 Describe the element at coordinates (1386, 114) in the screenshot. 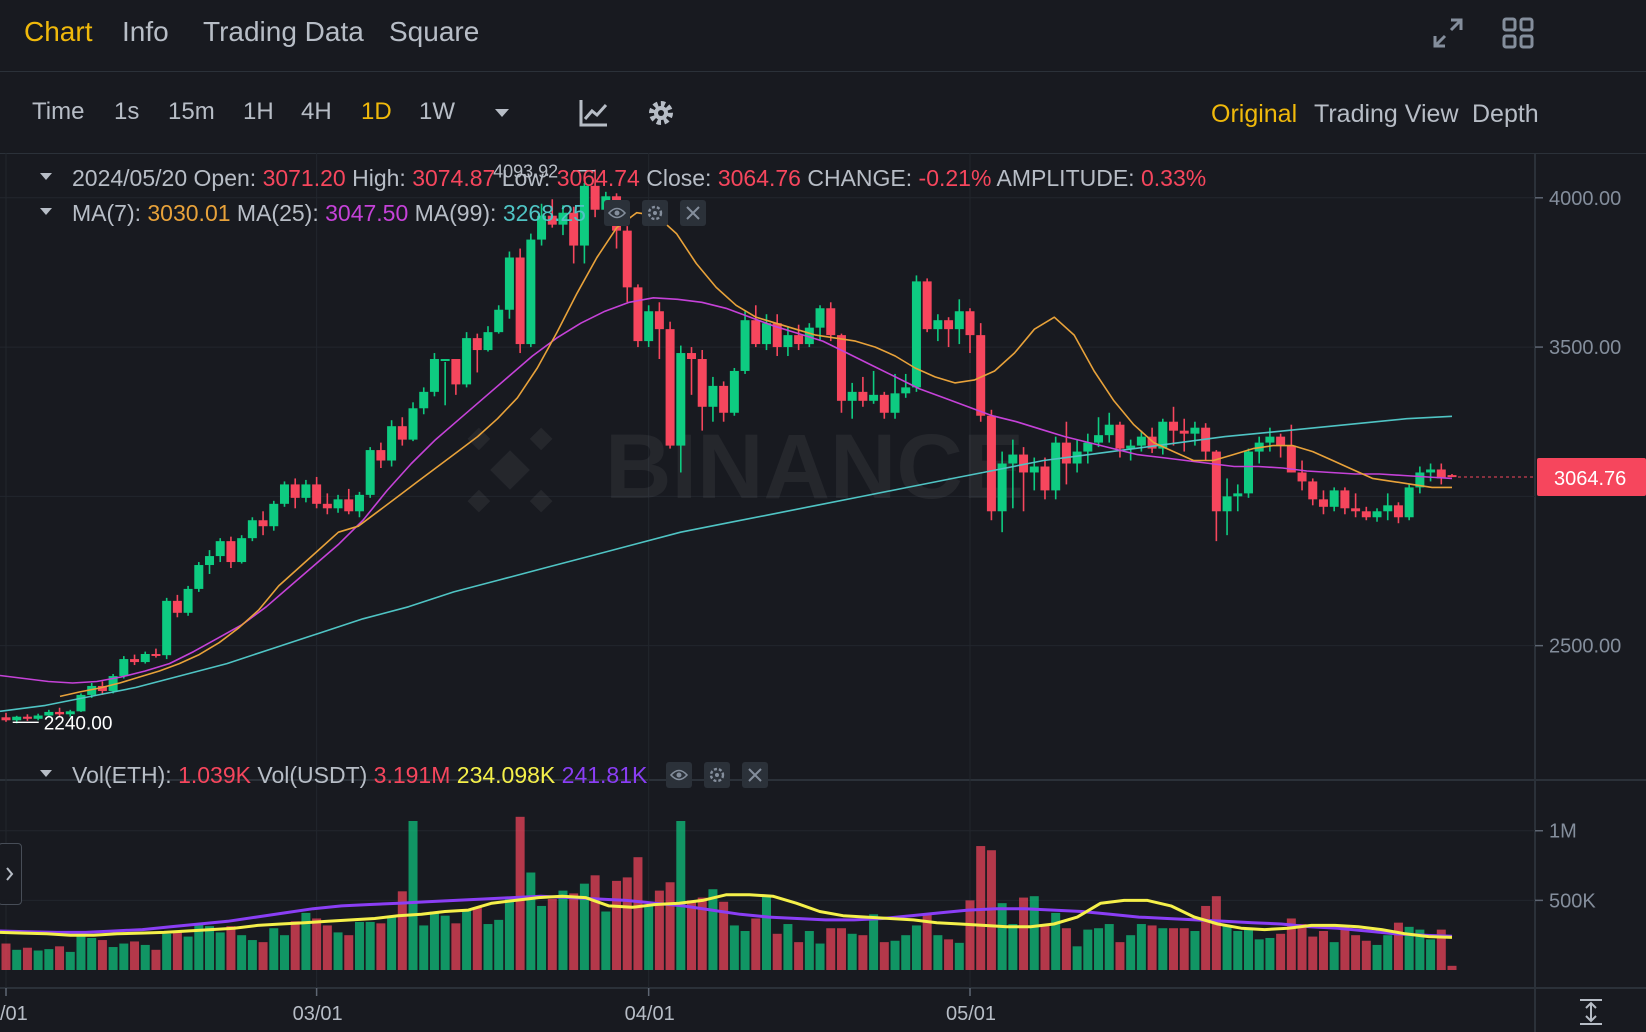

I see `view-trading-view: Trading View` at that location.